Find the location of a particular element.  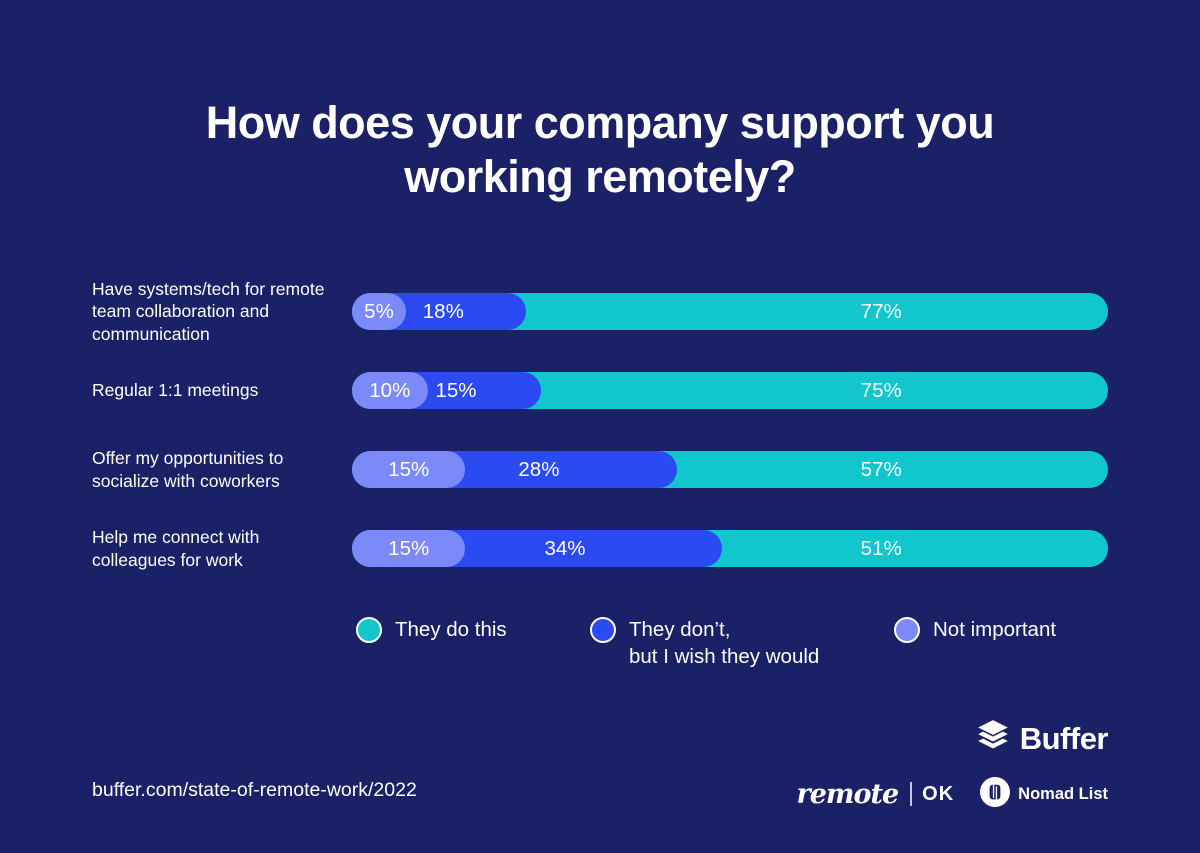

source-url: buffer.com/state-of-remote-work/2022 is located at coordinates (254, 790).